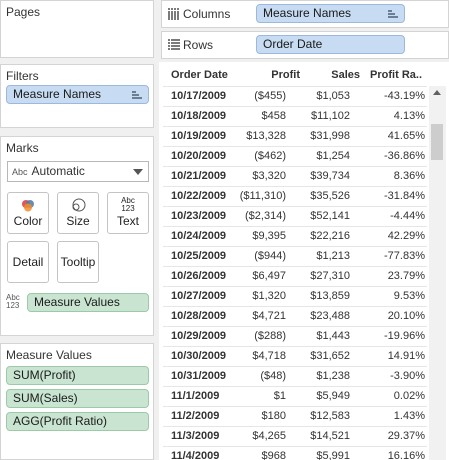 Image resolution: width=449 pixels, height=460 pixels. What do you see at coordinates (407, 376) in the screenshot?
I see `cell-profit-ratio: -3.90%` at bounding box center [407, 376].